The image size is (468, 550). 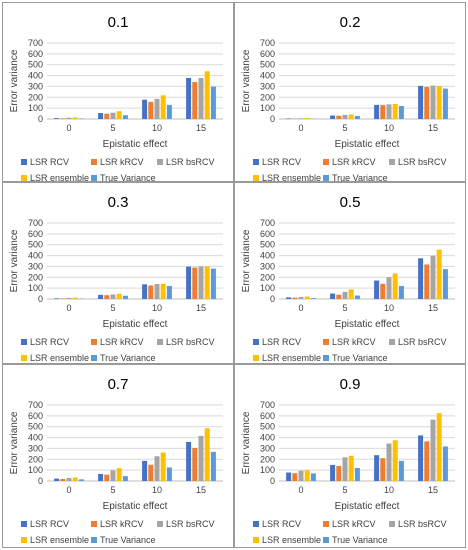 I want to click on legend-label: LSR RCV, so click(x=281, y=524).